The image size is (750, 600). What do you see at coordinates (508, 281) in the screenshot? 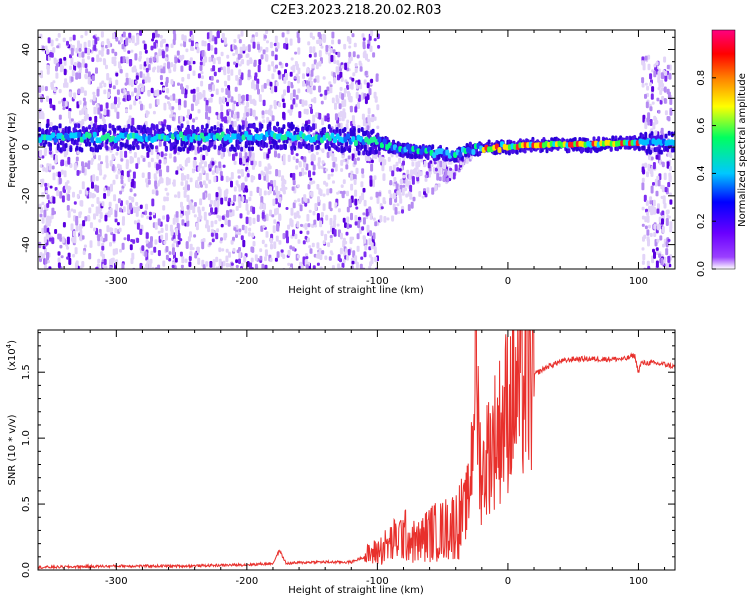
I see `x-tick-label: 0` at bounding box center [508, 281].